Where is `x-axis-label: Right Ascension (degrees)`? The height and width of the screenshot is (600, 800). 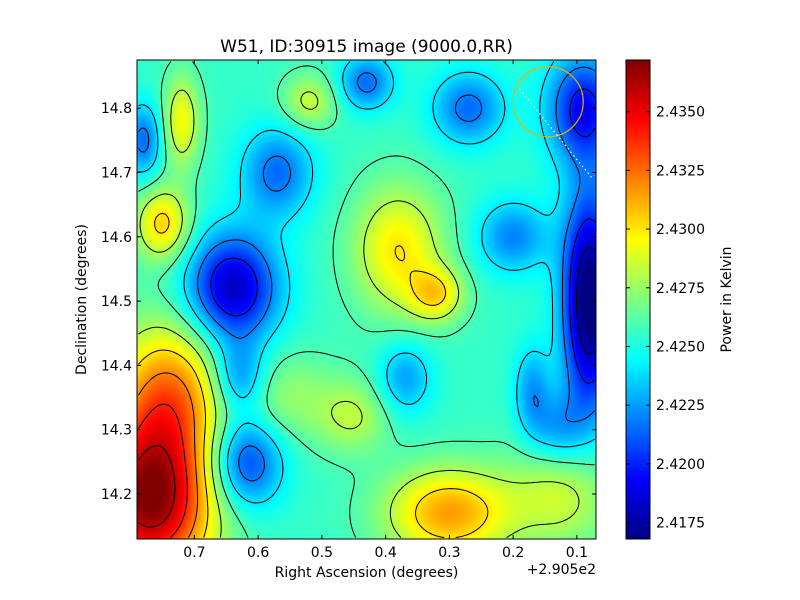 x-axis-label: Right Ascension (degrees) is located at coordinates (367, 573).